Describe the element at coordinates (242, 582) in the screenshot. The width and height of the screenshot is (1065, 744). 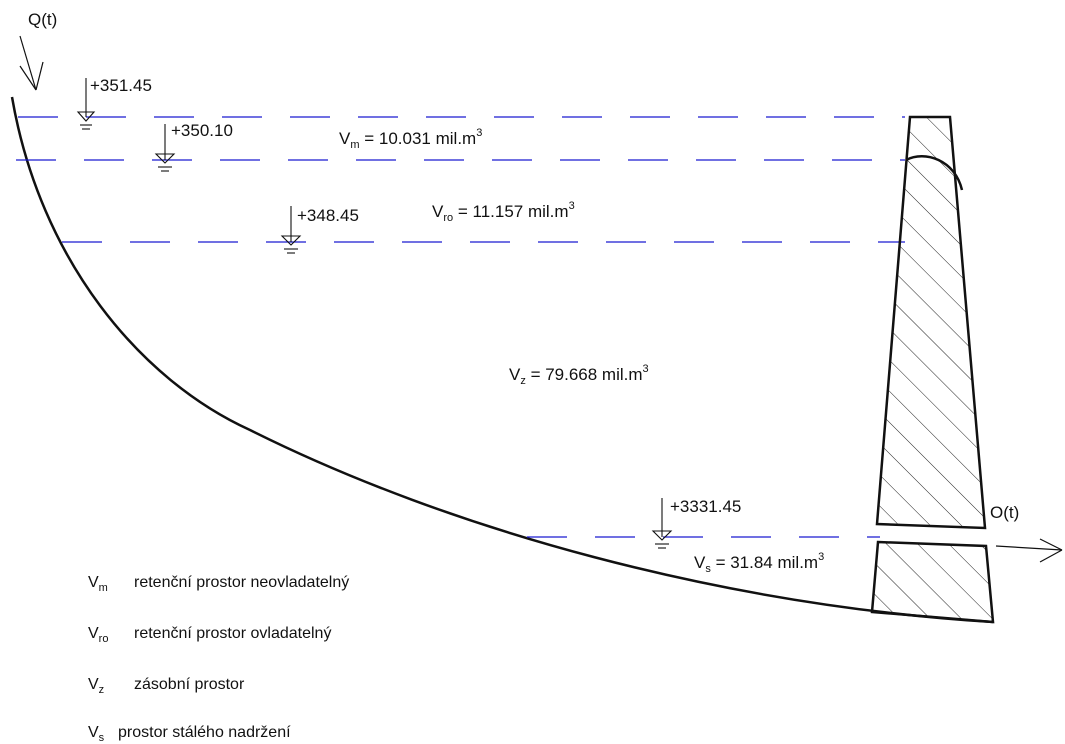
I see `legend-text: retenční prostor neovladatelný` at that location.